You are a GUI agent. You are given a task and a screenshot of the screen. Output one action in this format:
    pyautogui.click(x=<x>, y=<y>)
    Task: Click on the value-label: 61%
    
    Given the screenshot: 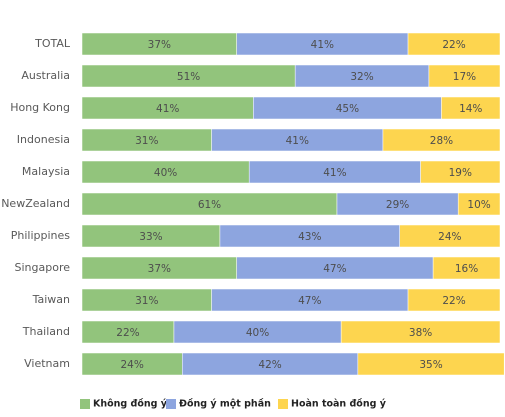 What is the action you would take?
    pyautogui.click(x=209, y=205)
    